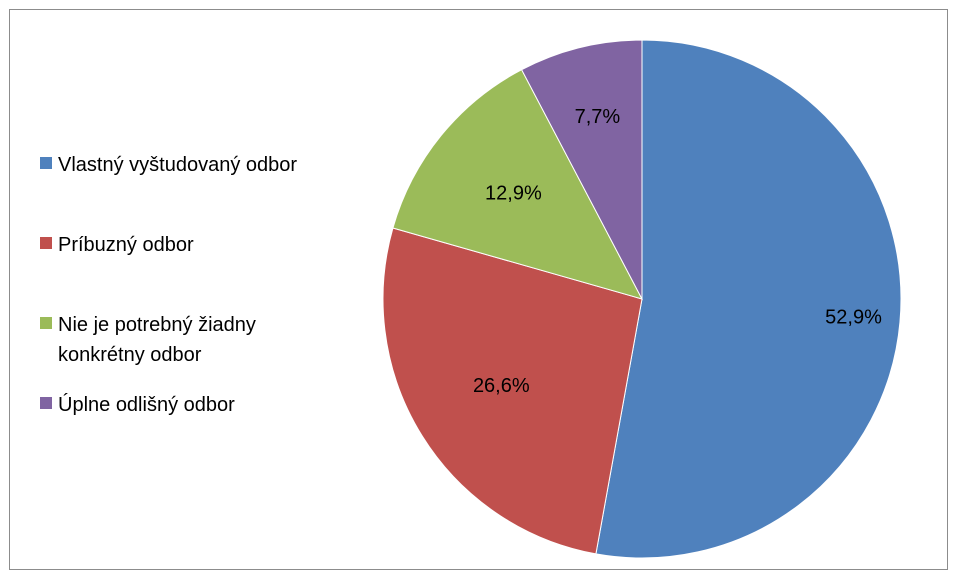  I want to click on legend-item-ziadny-odbor: Nie je potrebný žiadny konkrétny odbor, so click(190, 340).